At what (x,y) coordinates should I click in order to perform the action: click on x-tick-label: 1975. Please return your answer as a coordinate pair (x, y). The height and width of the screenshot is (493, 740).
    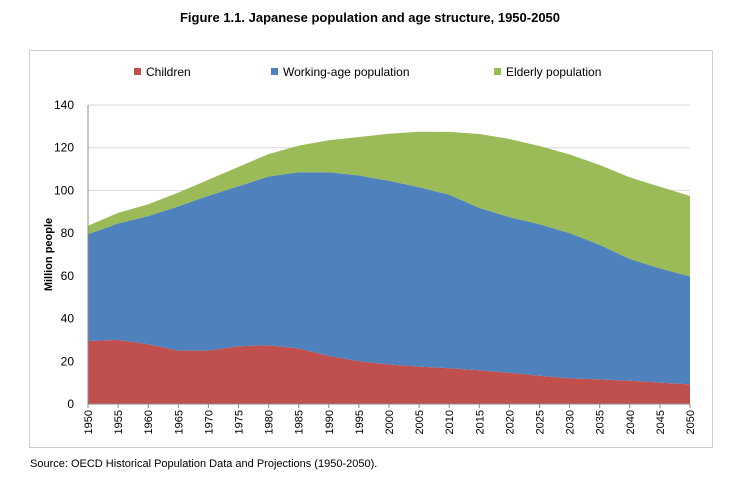
    Looking at the image, I should click on (240, 422).